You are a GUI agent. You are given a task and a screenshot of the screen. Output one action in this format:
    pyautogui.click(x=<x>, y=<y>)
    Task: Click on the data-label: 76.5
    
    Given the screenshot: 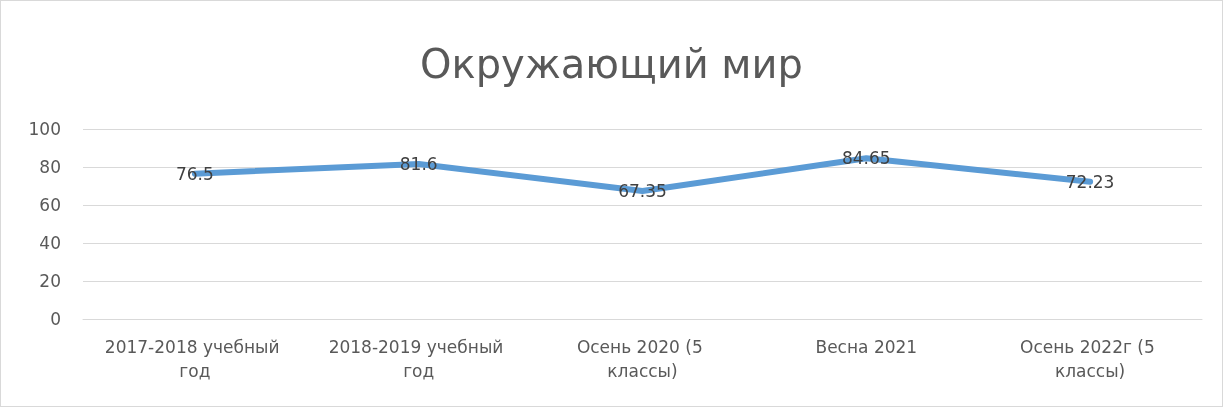 What is the action you would take?
    pyautogui.click(x=194, y=173)
    